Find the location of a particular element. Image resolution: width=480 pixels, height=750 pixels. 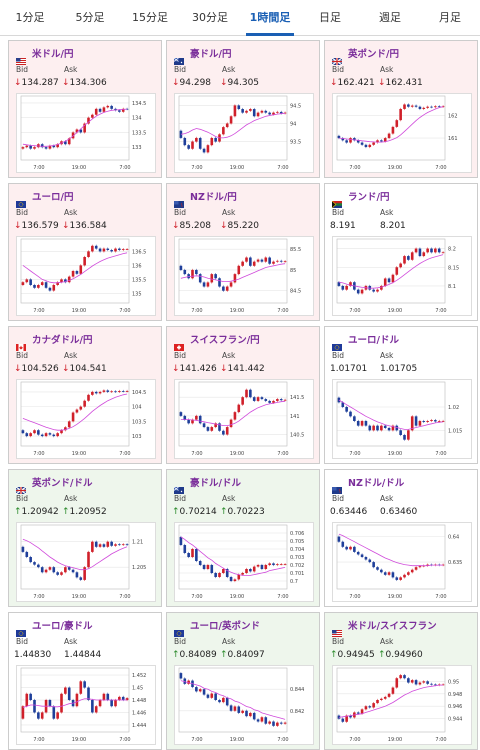

price-chart: 1.21 1.205 7:00 19:00 7:00 is located at coordinates (86, 562).